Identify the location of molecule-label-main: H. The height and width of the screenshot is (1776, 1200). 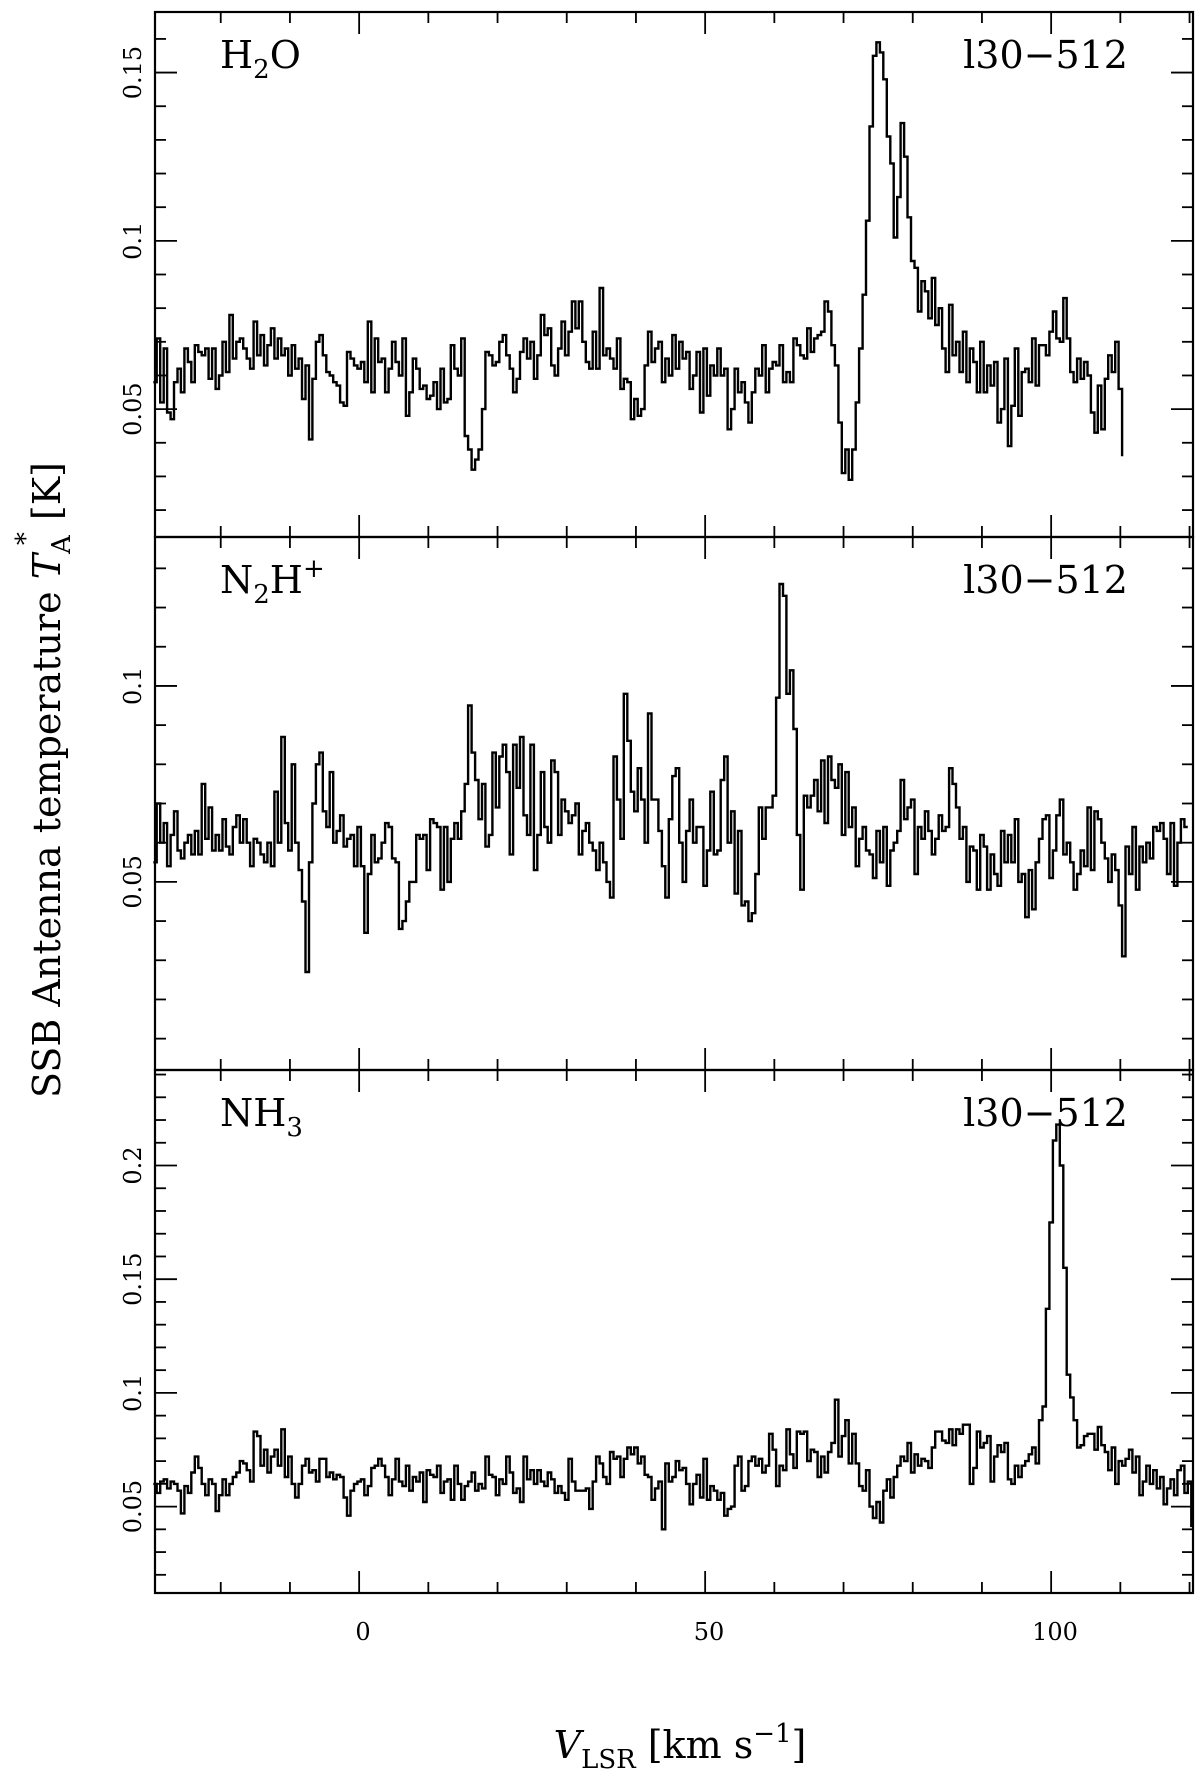
(236, 55).